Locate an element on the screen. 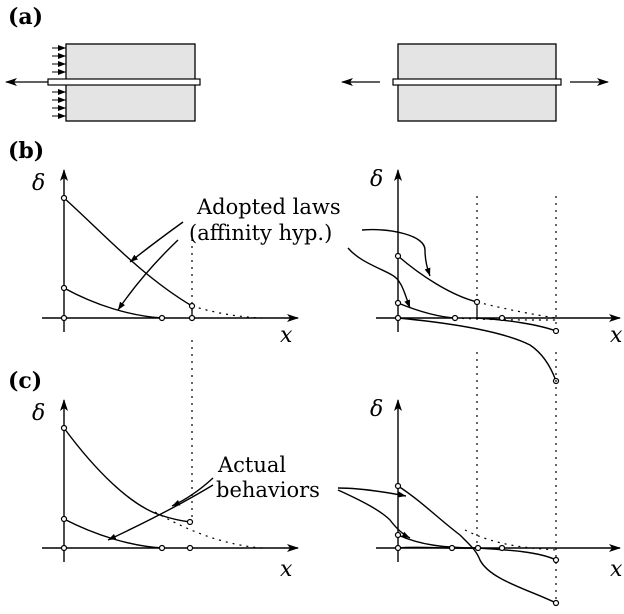  curve-middle-b-right is located at coordinates (516, 324).